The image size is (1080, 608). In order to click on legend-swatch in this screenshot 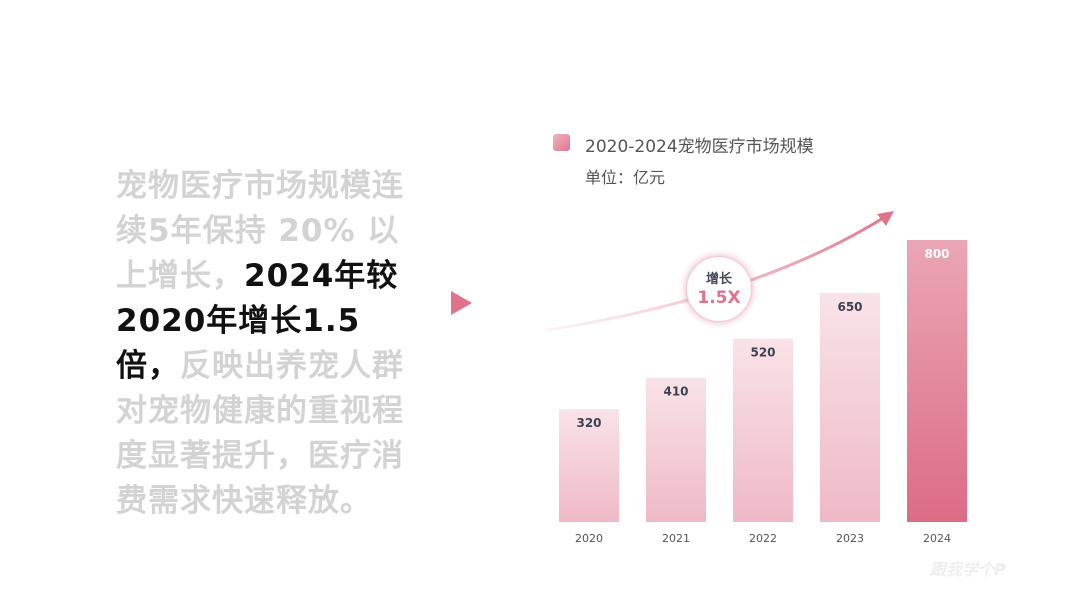, I will do `click(561, 142)`.